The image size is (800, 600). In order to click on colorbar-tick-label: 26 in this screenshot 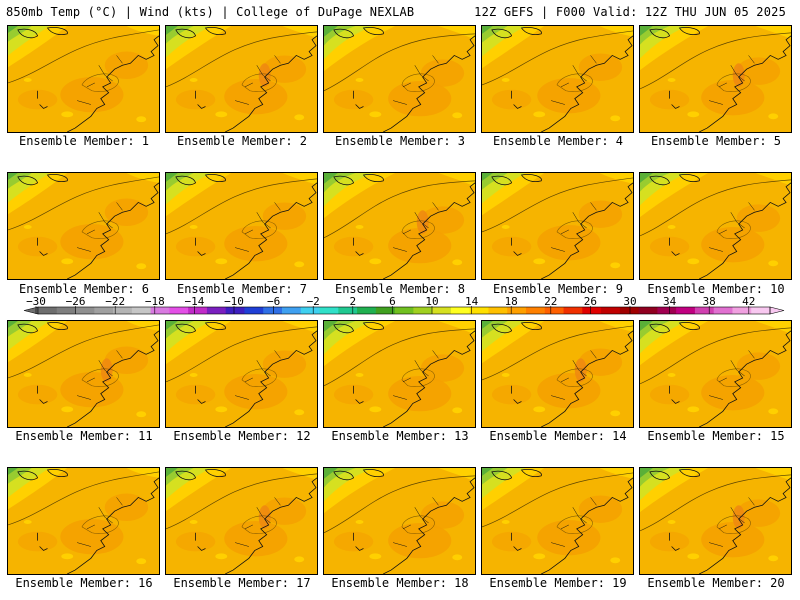, I will do `click(590, 302)`.